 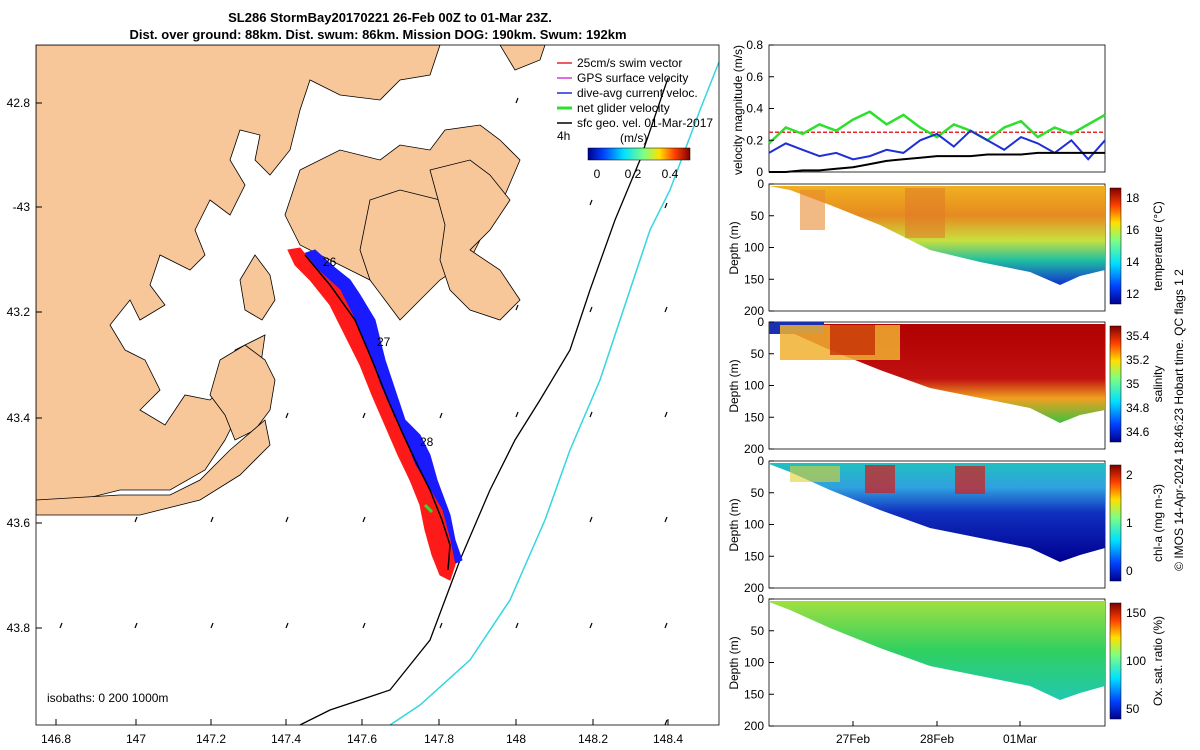 I want to click on map-cbar-tick-0: 0, so click(x=597, y=174).